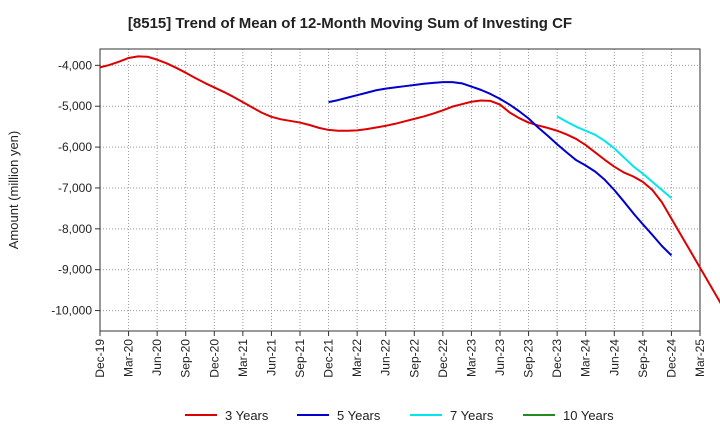 The height and width of the screenshot is (440, 720). I want to click on y-tick-label: -7,000, so click(75, 188).